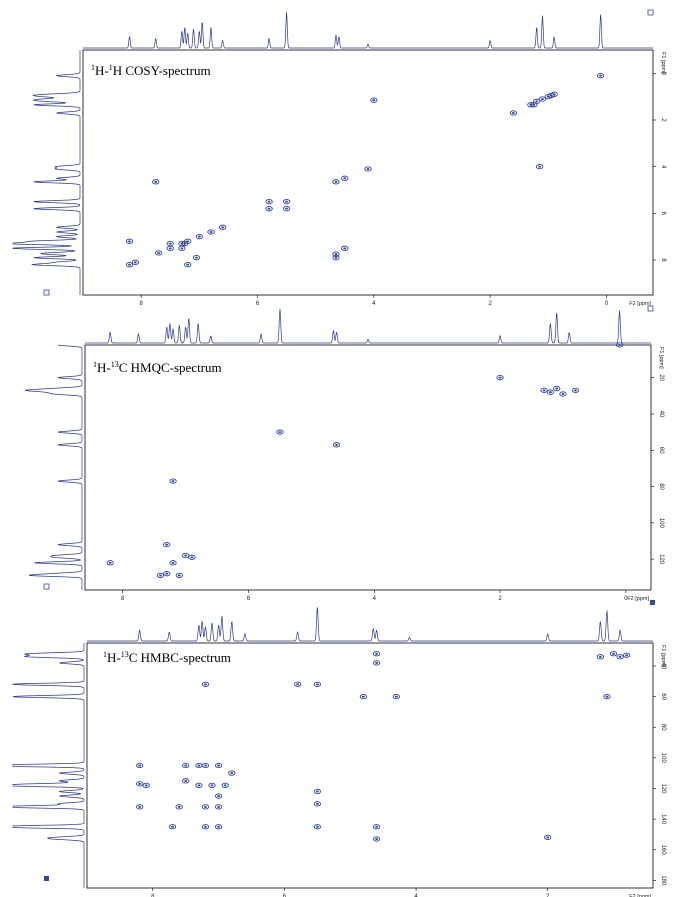  I want to click on f1-axis-label: F1 [ppm], so click(663, 656).